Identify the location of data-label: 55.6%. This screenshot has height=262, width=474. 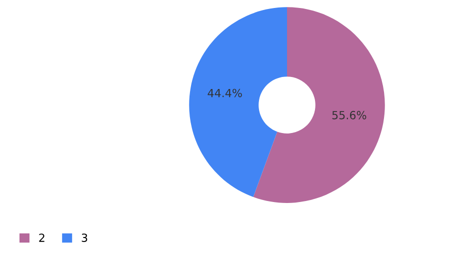
(349, 115).